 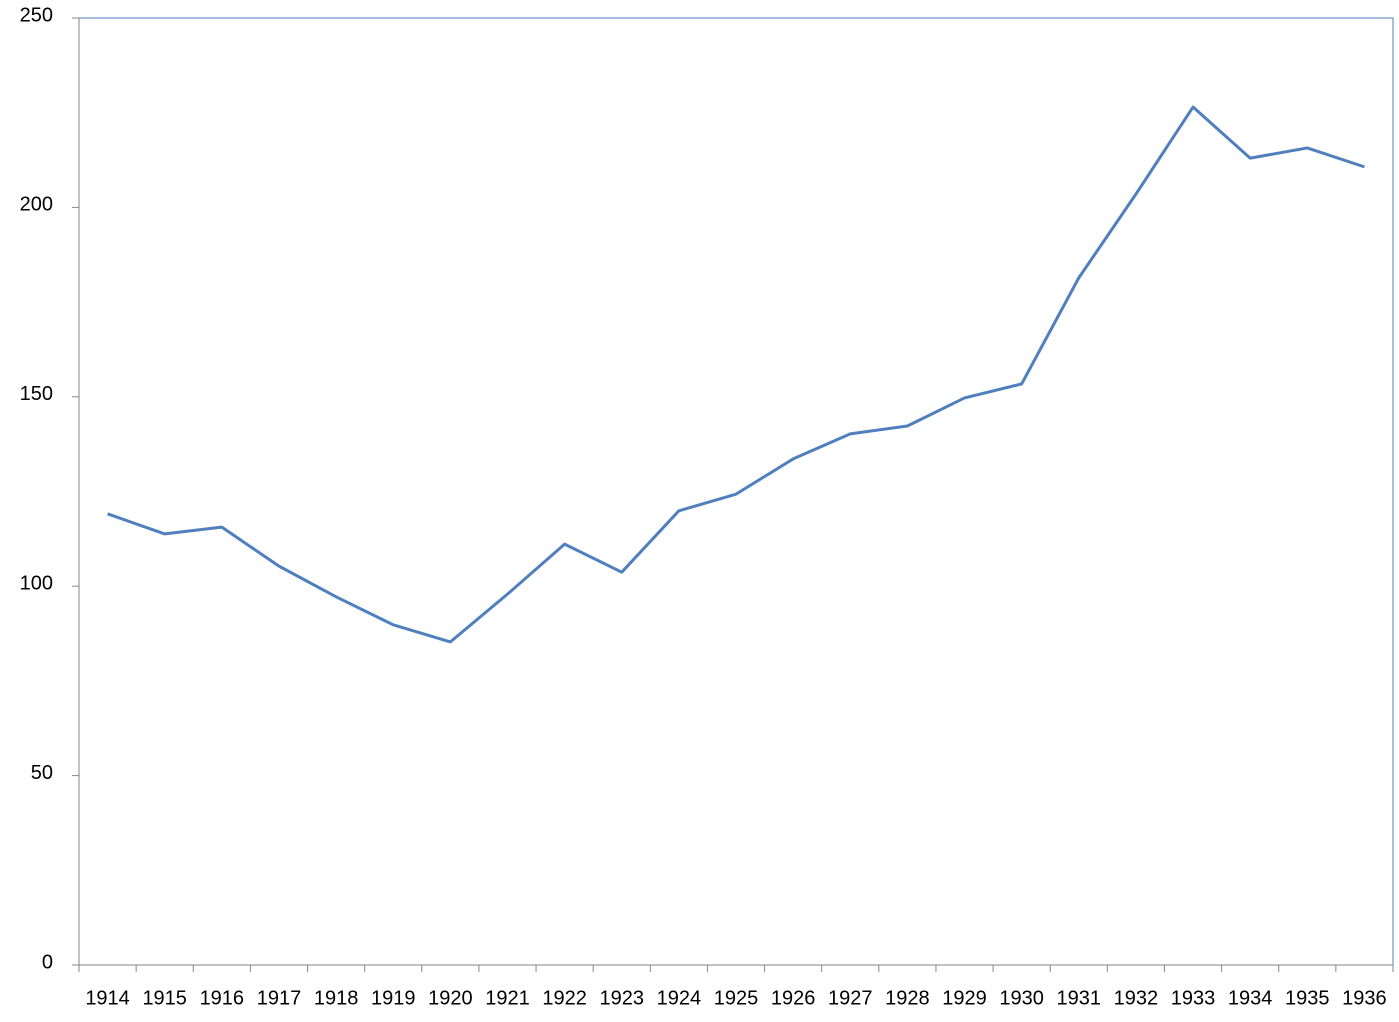 What do you see at coordinates (679, 998) in the screenshot?
I see `x-tick-label: 1924` at bounding box center [679, 998].